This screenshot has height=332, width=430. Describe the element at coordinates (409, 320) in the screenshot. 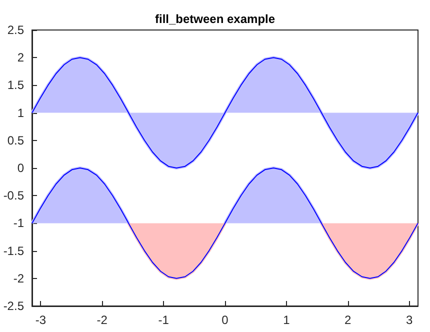

I see `x-tick-label: 3` at that location.